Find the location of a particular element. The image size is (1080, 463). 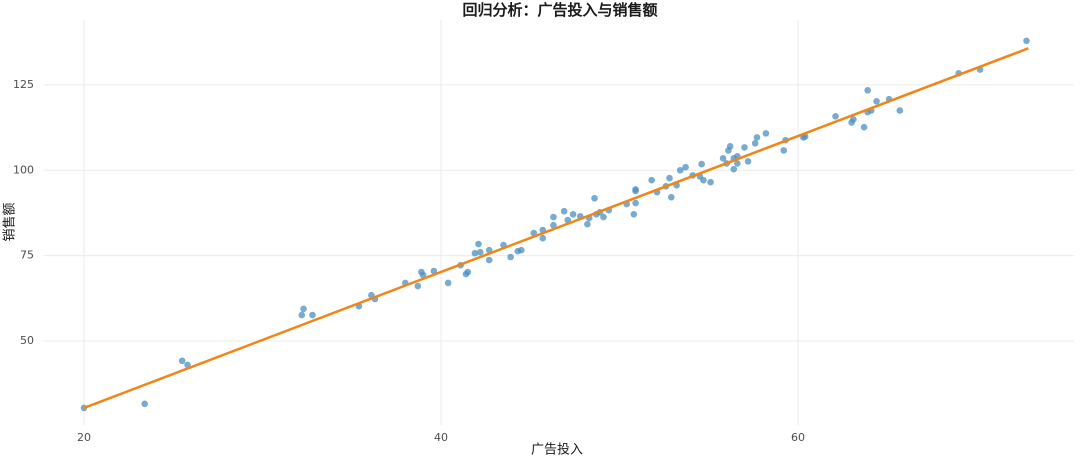

x-tick-label: 40 is located at coordinates (441, 437).